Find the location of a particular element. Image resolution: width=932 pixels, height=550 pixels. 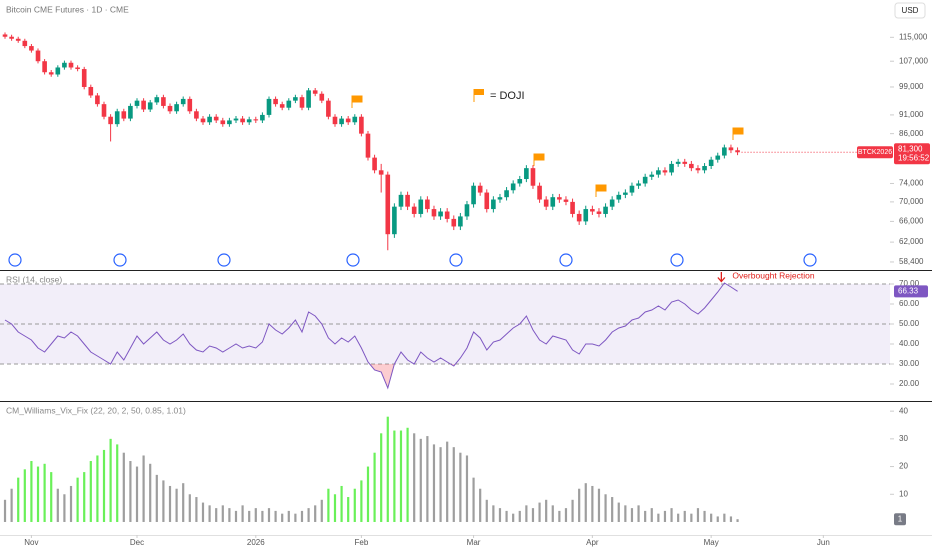

y-tick-label: 91,000 is located at coordinates (911, 114).